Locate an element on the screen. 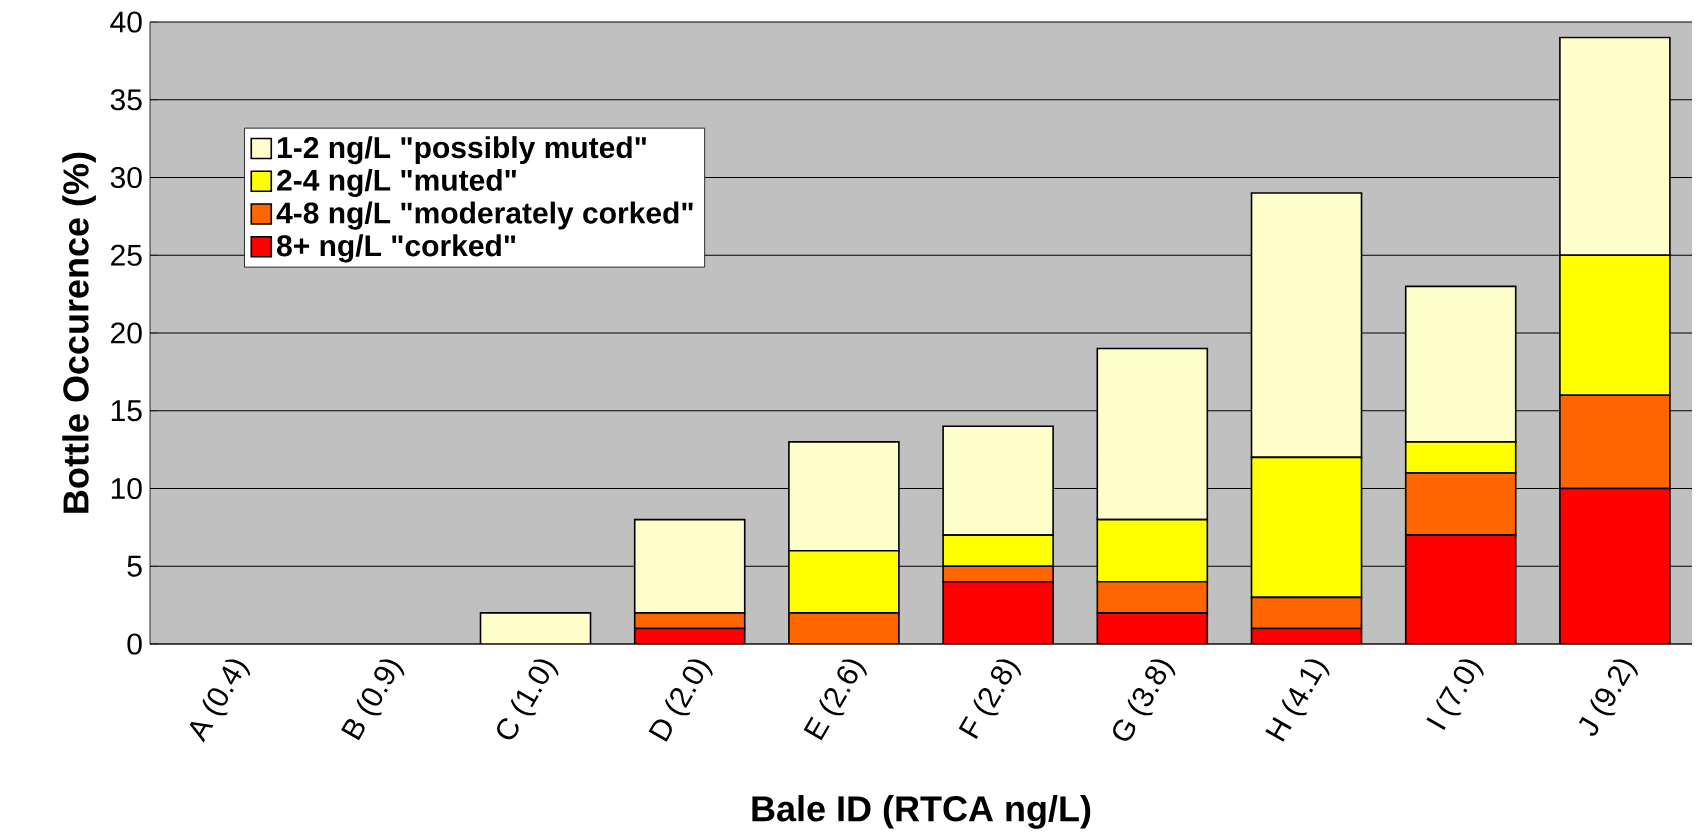 This screenshot has height=837, width=1700. y-axis-title: Bottle Occurence (%) is located at coordinates (79, 332).